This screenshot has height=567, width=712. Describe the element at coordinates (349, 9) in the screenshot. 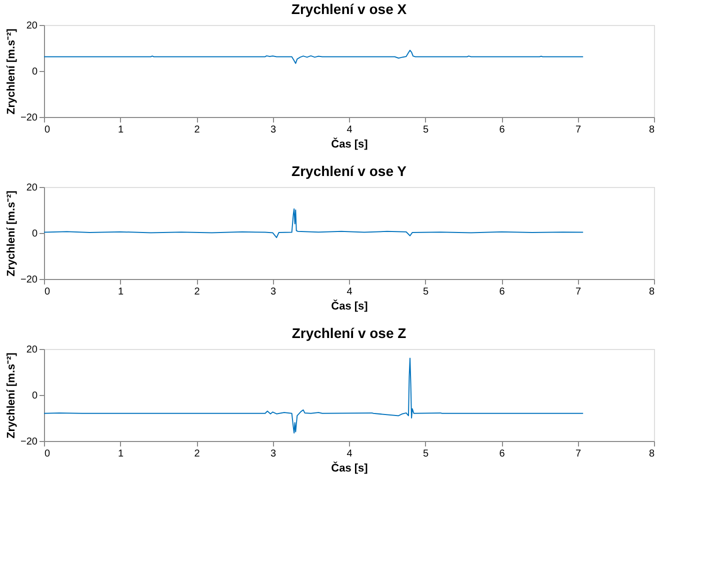

I see `chart-title: Zrychlení v ose X` at that location.